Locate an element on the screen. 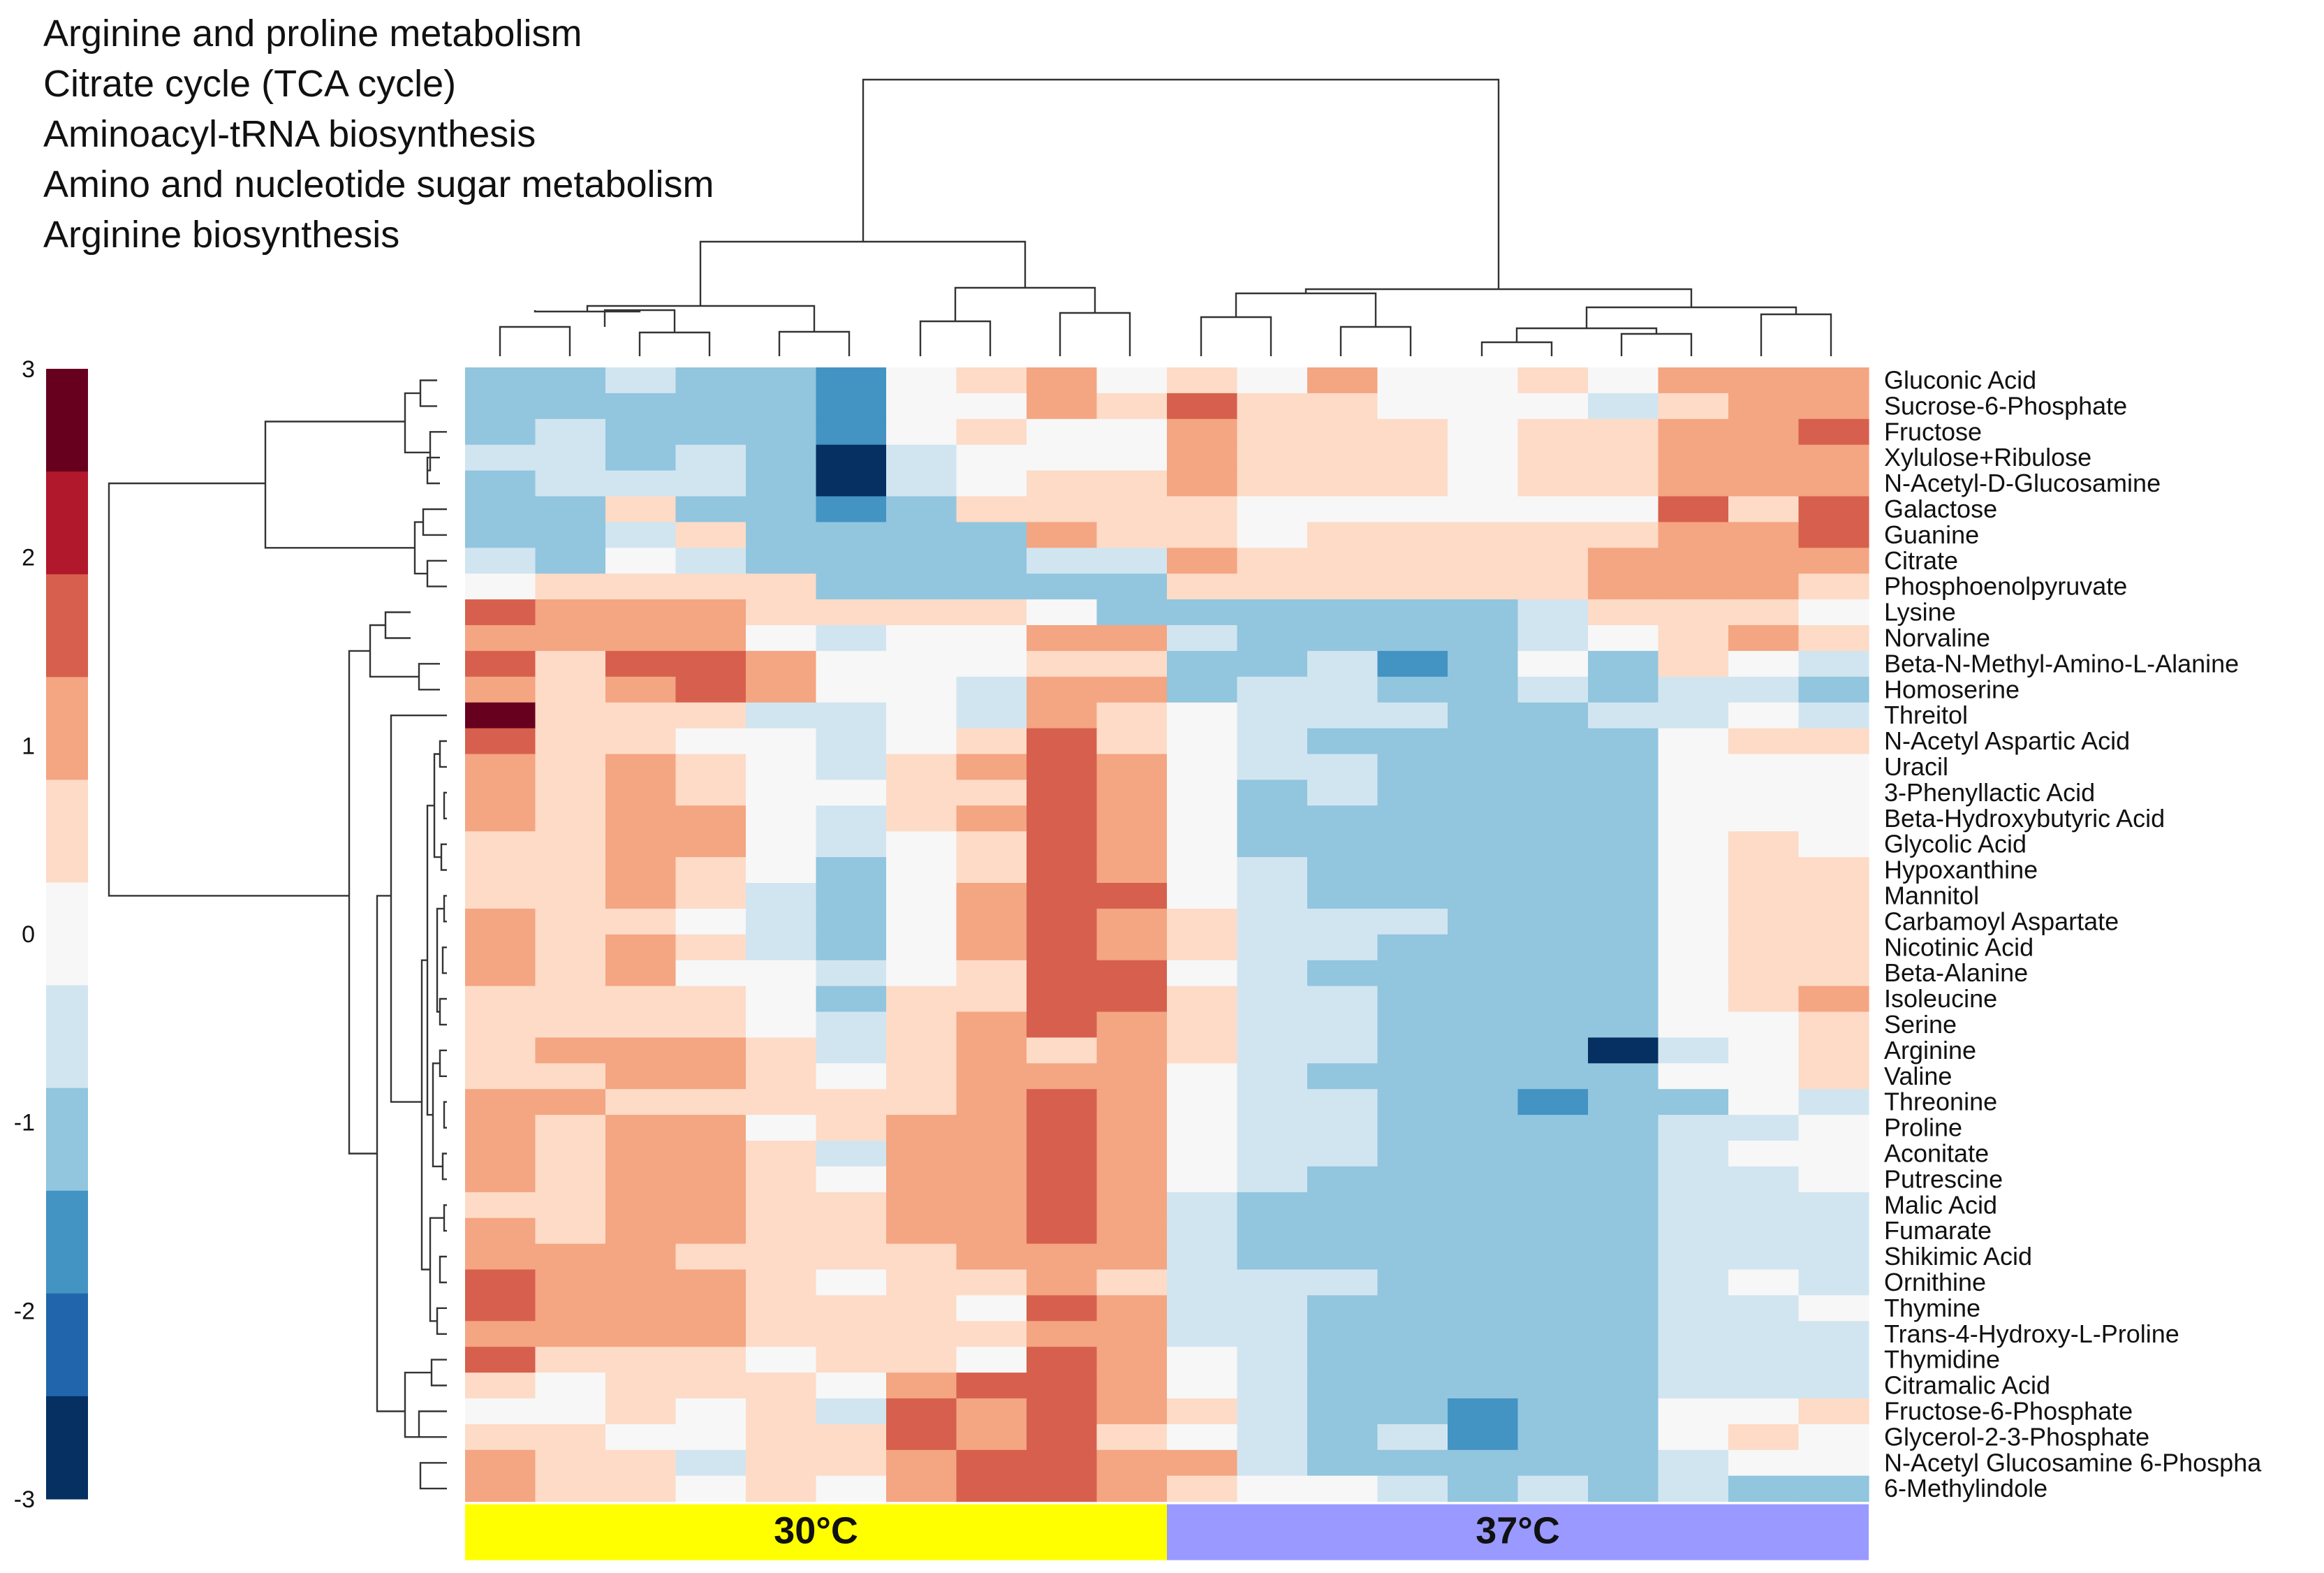 Image resolution: width=2324 pixels, height=1573 pixels. row-label: N-Acetyl-D-Glucosamine is located at coordinates (2022, 483).